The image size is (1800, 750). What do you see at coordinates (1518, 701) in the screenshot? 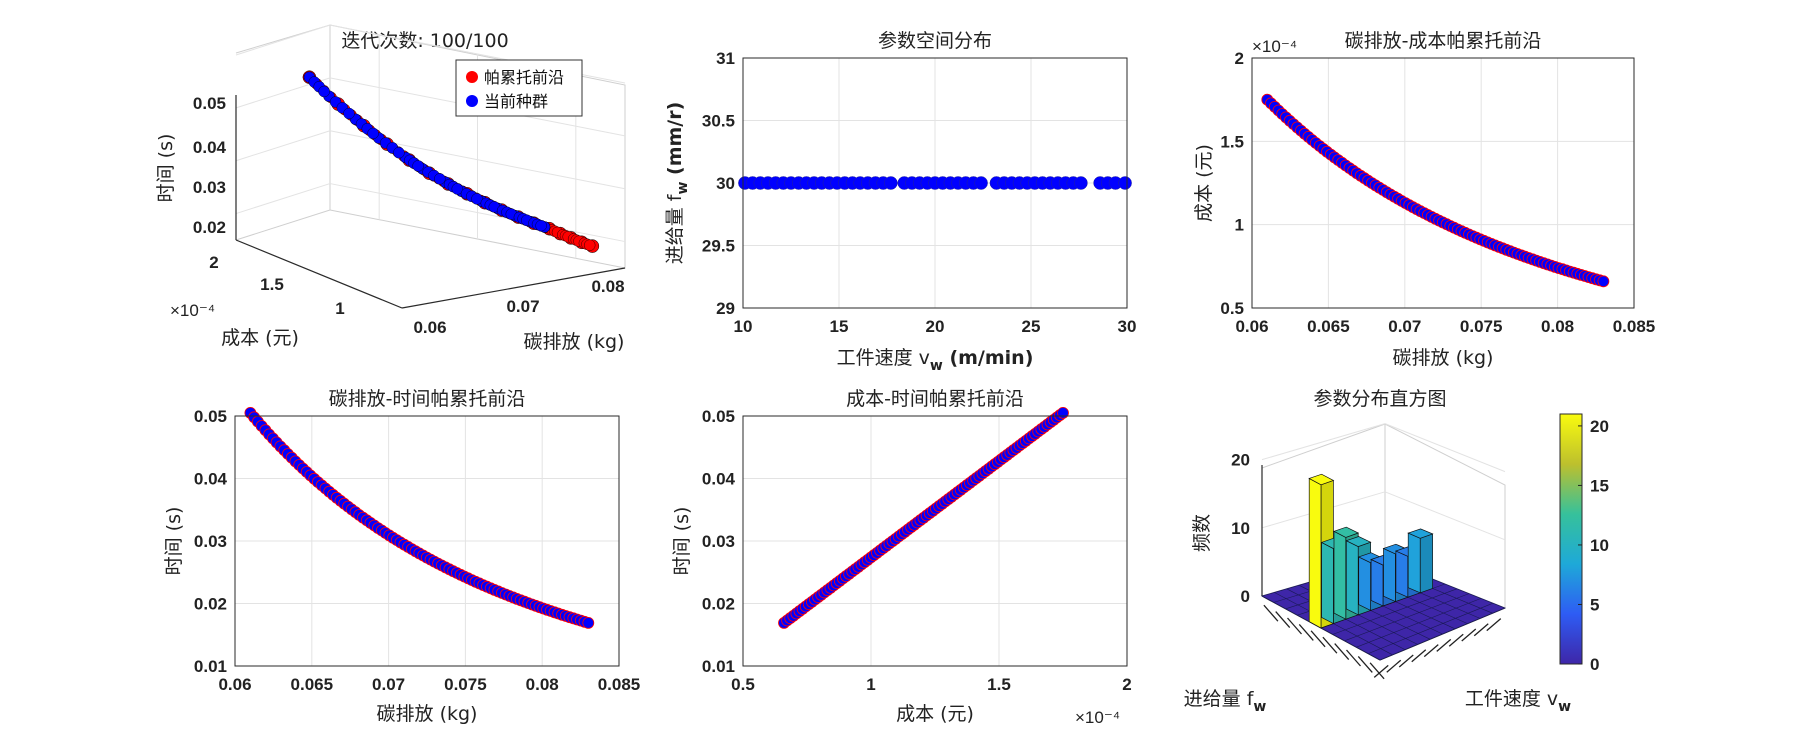
I see `x-axis-label: 工件速度 vw` at bounding box center [1518, 701].